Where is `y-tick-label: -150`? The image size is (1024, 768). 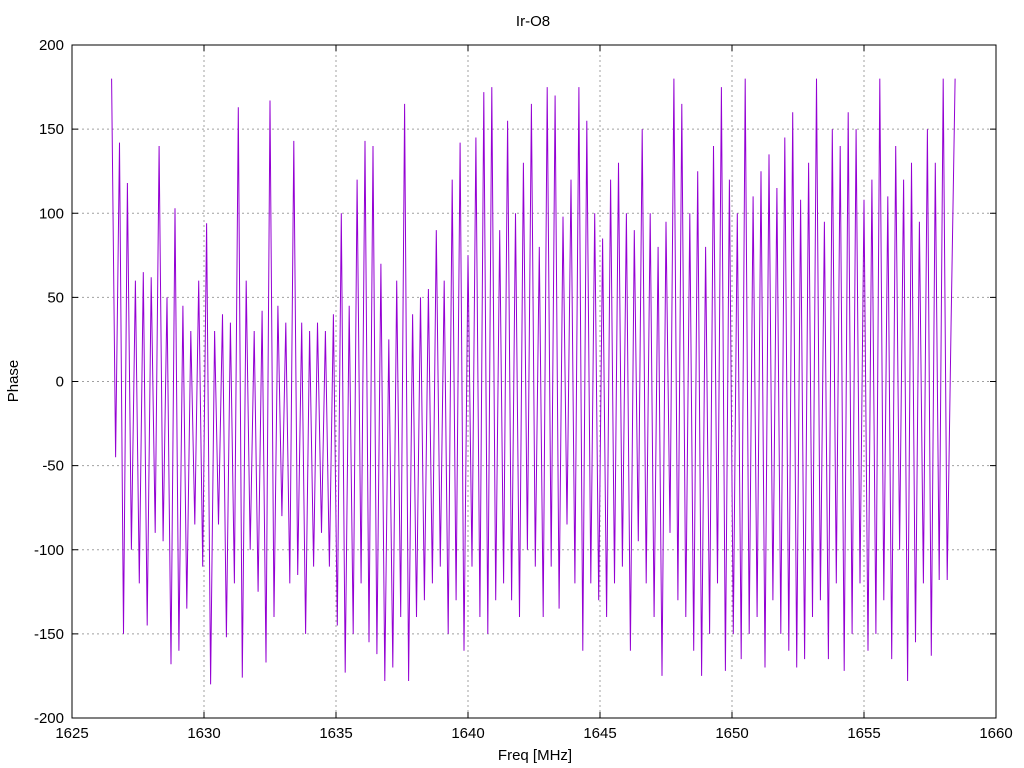 y-tick-label: -150 is located at coordinates (49, 634).